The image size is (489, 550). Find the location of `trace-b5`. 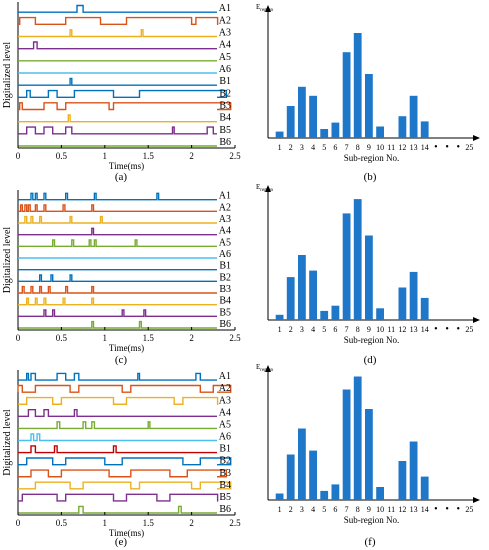

trace-b5 is located at coordinates (117, 313).